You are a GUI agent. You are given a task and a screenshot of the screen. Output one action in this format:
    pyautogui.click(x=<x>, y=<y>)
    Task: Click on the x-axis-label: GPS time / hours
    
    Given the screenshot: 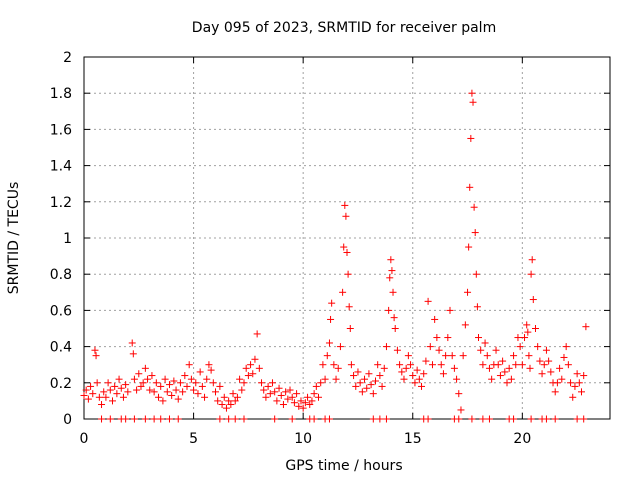 What is the action you would take?
    pyautogui.click(x=343, y=466)
    